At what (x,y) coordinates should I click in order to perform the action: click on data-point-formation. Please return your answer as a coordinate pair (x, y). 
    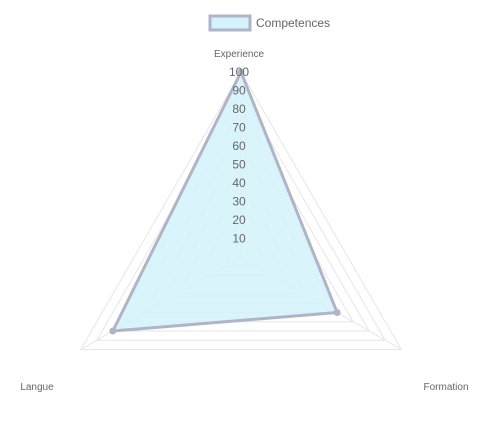
    Looking at the image, I should click on (337, 312).